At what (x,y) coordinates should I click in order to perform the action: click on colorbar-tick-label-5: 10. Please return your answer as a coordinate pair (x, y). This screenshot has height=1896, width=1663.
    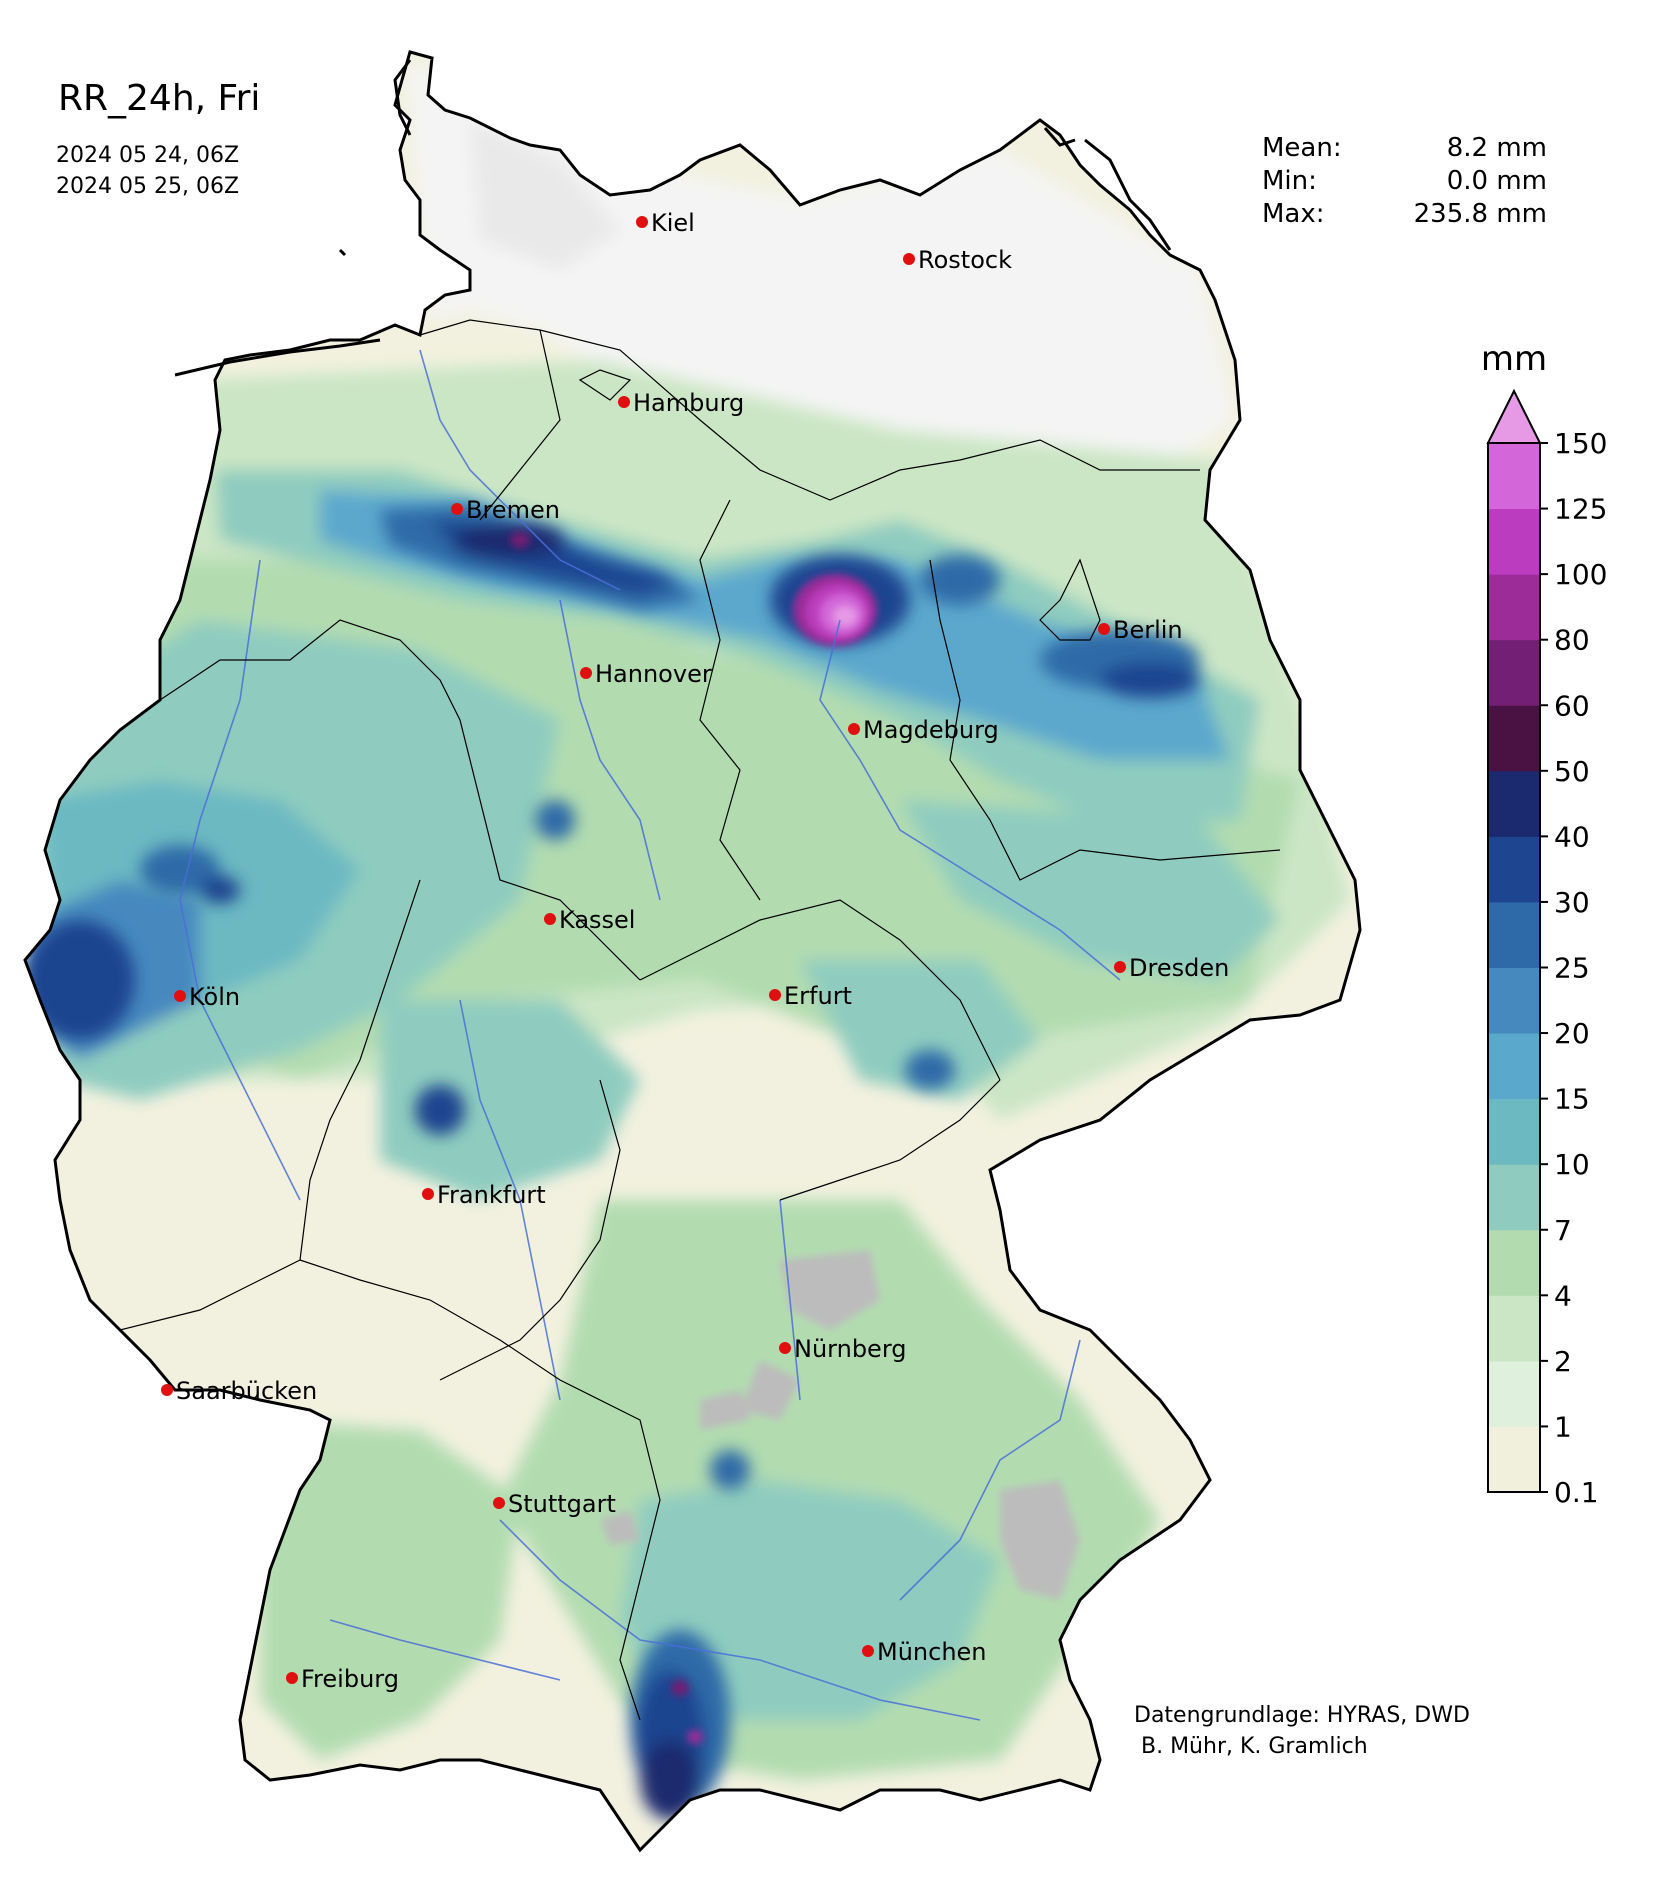
    Looking at the image, I should click on (1572, 1164).